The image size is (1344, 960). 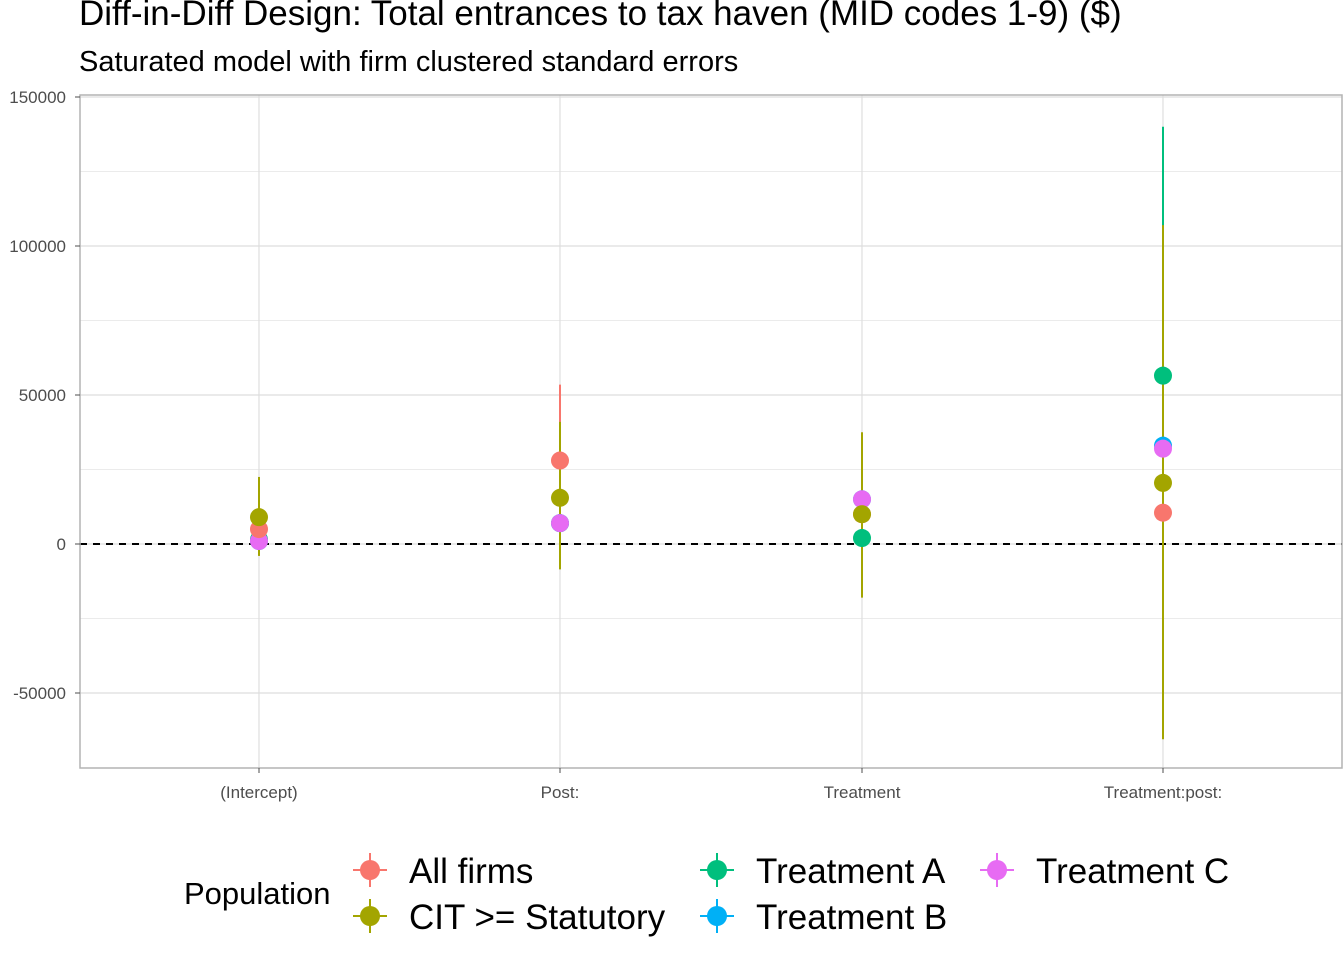 I want to click on x-tick-label: Treatment, so click(x=862, y=792).